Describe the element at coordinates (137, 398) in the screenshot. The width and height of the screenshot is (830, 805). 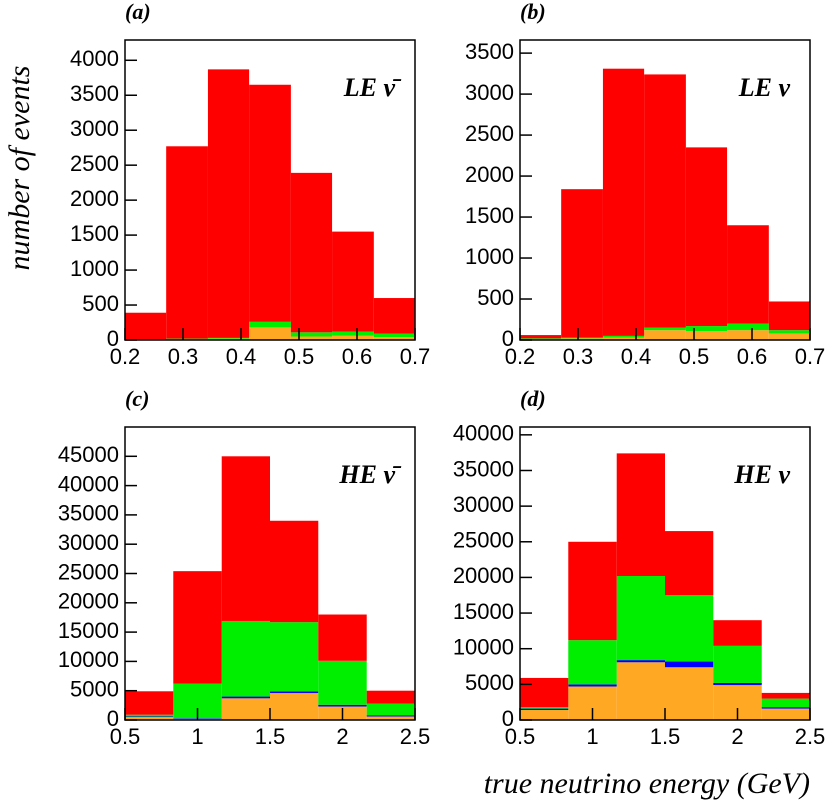
I see `panel-title: (c)` at that location.